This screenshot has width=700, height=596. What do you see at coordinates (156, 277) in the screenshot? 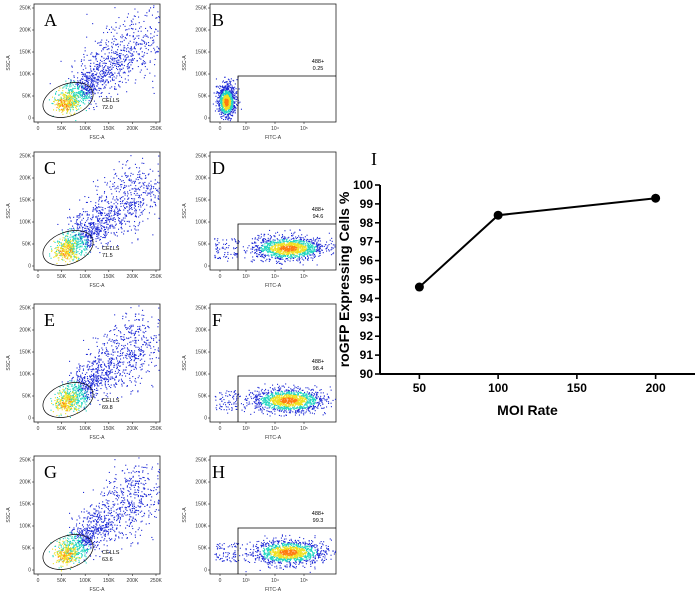
I see `x-tick-label: 250K` at bounding box center [156, 277].